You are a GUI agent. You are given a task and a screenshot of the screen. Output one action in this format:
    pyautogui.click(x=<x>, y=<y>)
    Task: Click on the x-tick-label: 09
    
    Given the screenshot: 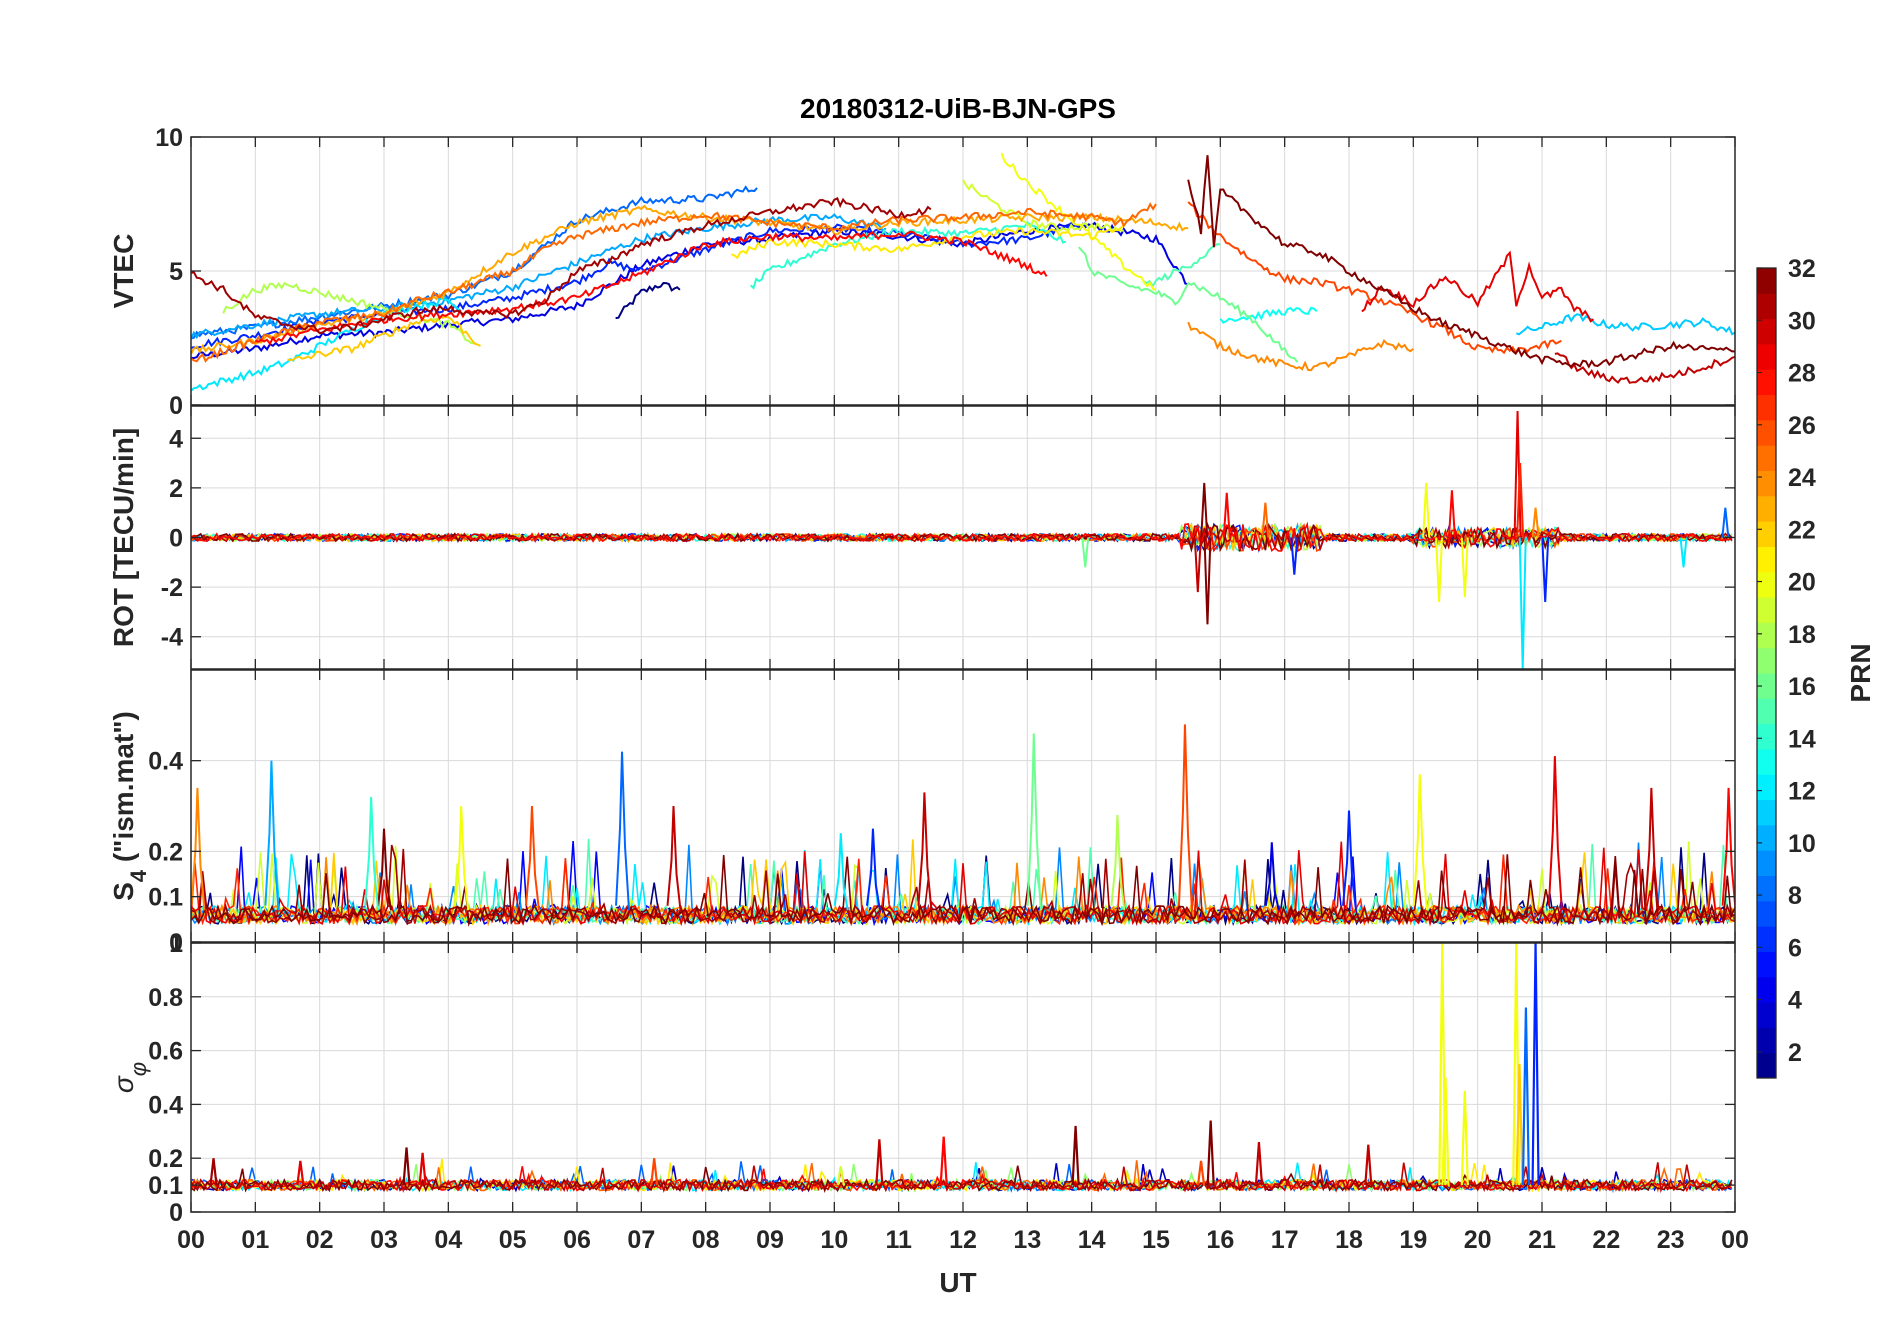 What is the action you would take?
    pyautogui.click(x=770, y=1240)
    